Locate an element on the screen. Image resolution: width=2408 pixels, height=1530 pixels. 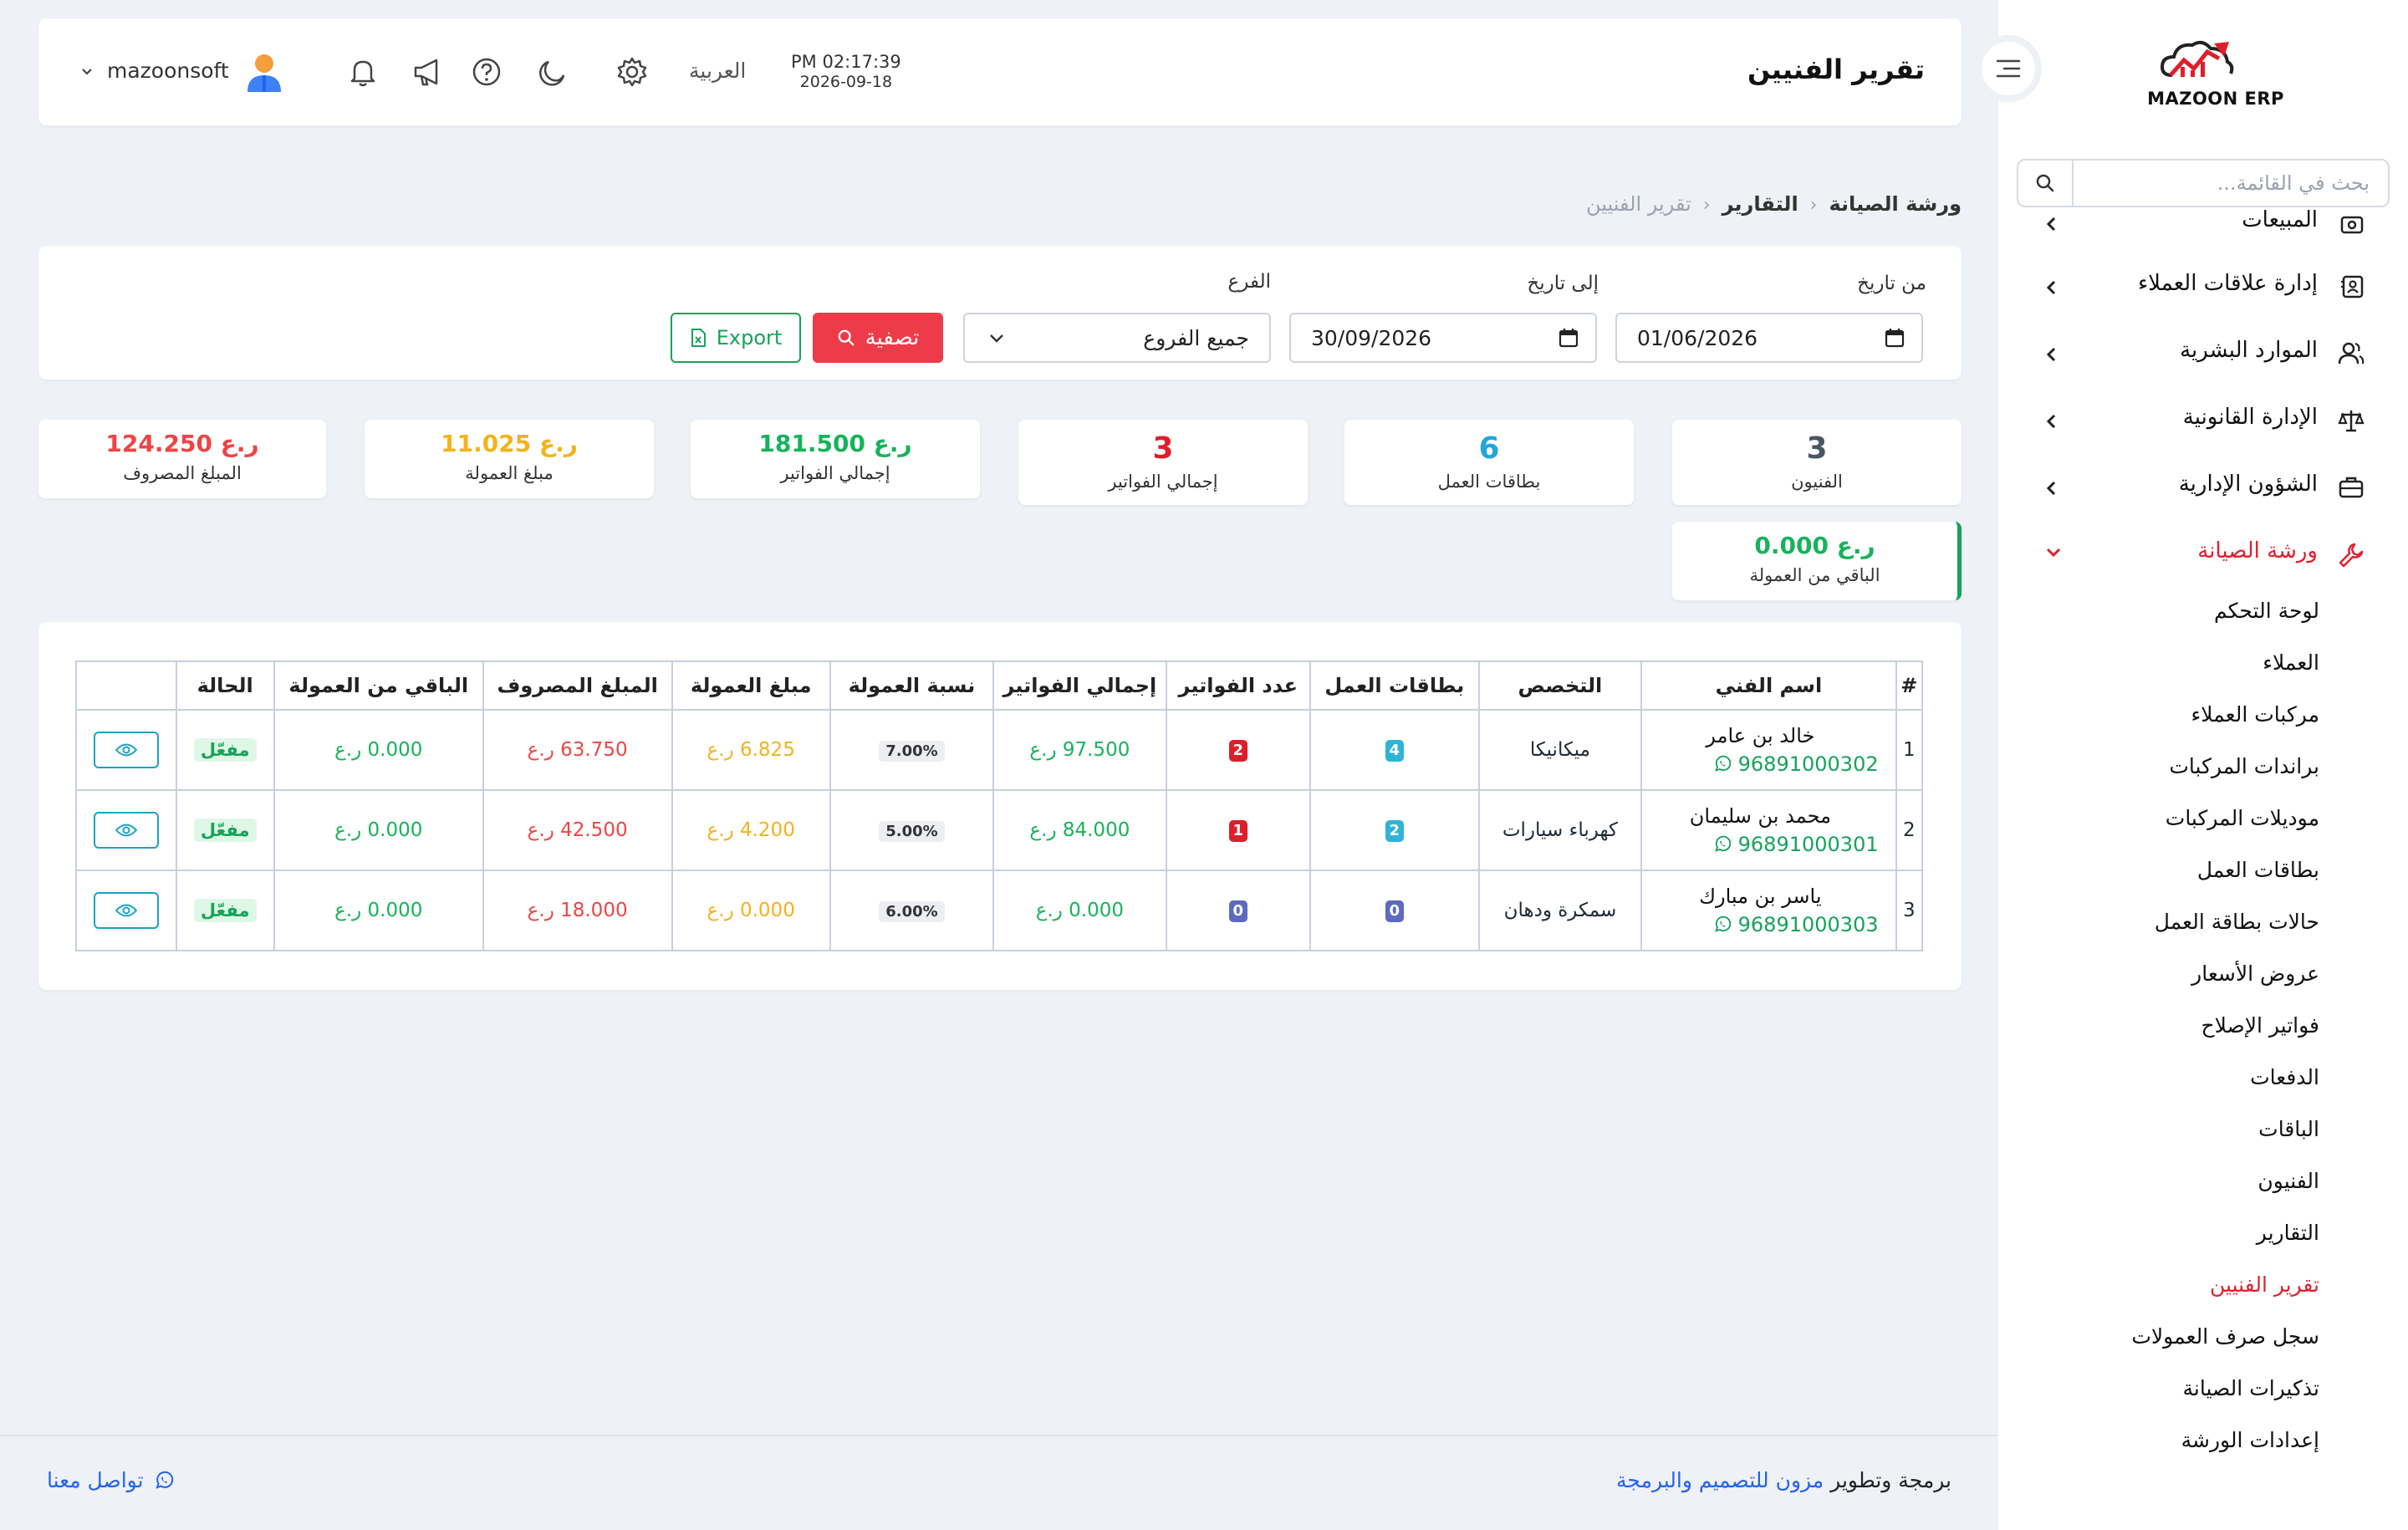
job-cards-cell: 0 is located at coordinates (1394, 910).